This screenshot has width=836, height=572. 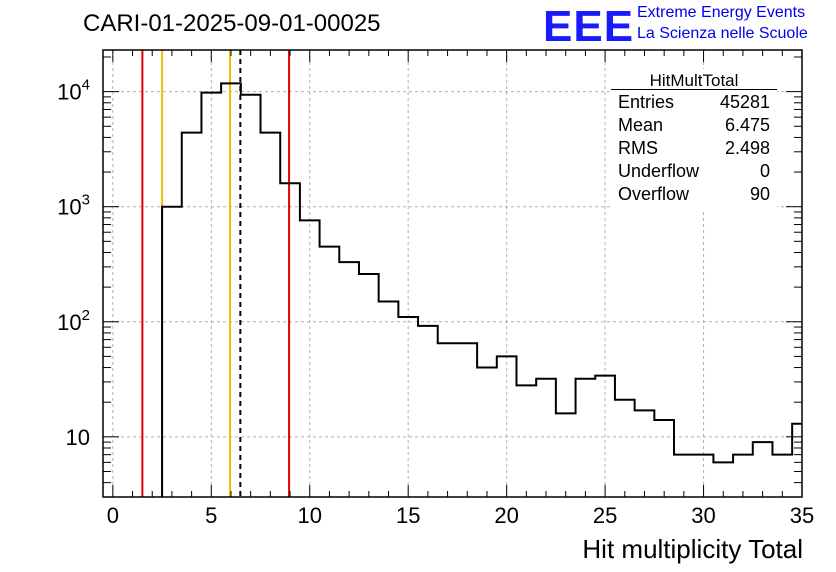 What do you see at coordinates (764, 171) in the screenshot?
I see `stats-value: 0` at bounding box center [764, 171].